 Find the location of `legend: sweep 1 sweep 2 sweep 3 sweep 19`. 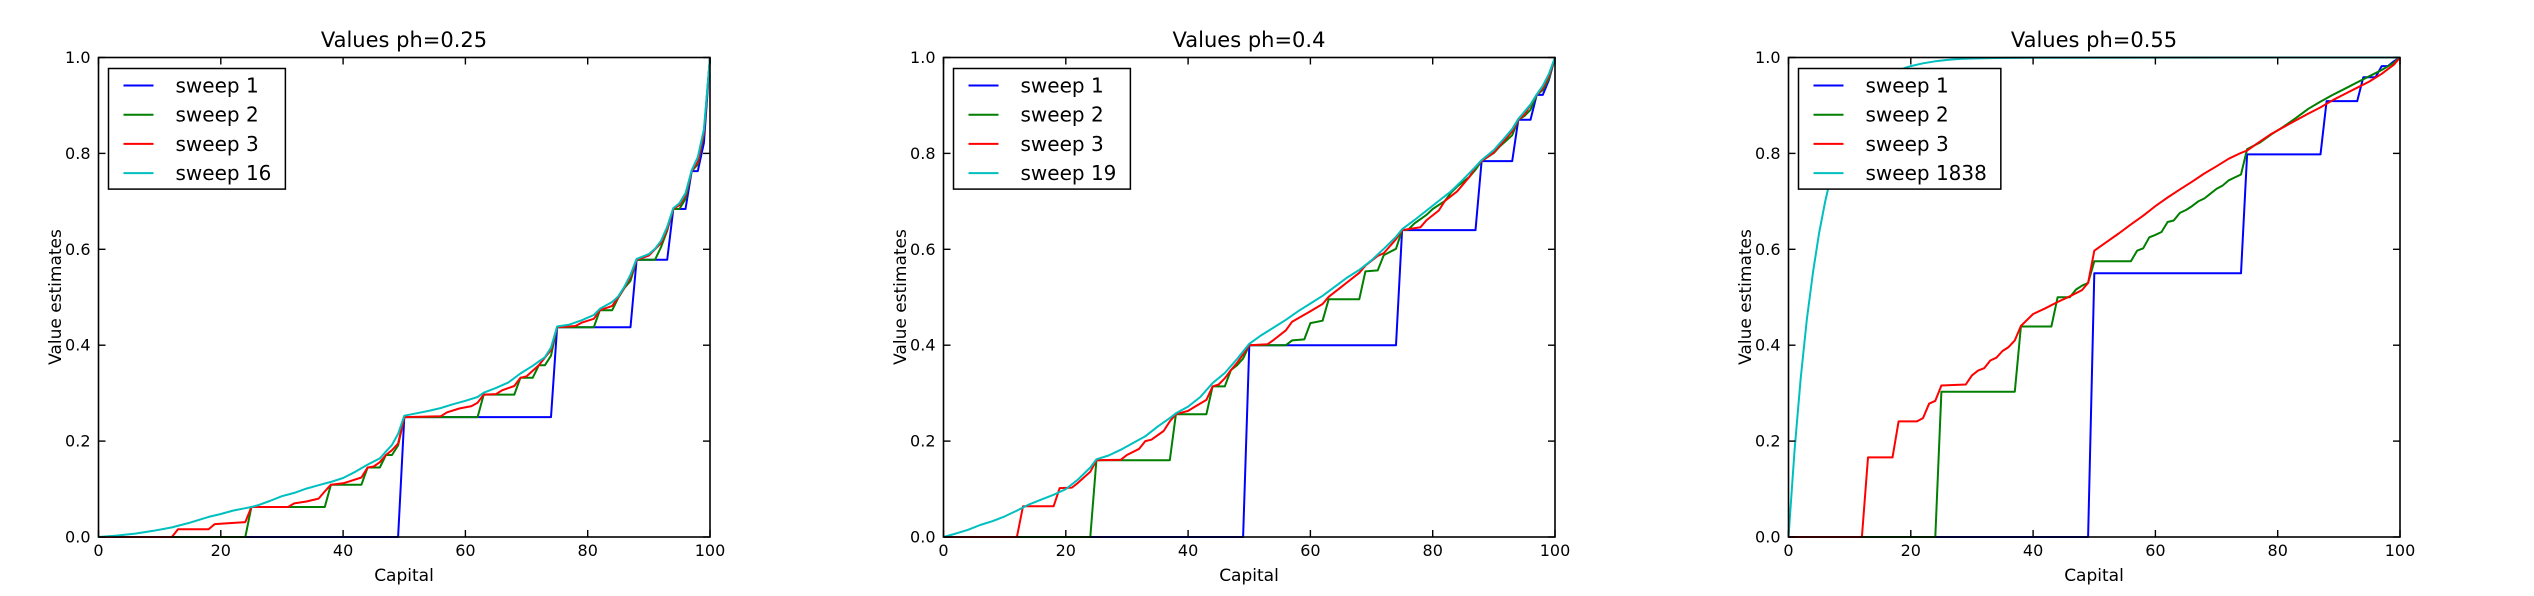

legend: sweep 1 sweep 2 sweep 3 sweep 19 is located at coordinates (1042, 128).